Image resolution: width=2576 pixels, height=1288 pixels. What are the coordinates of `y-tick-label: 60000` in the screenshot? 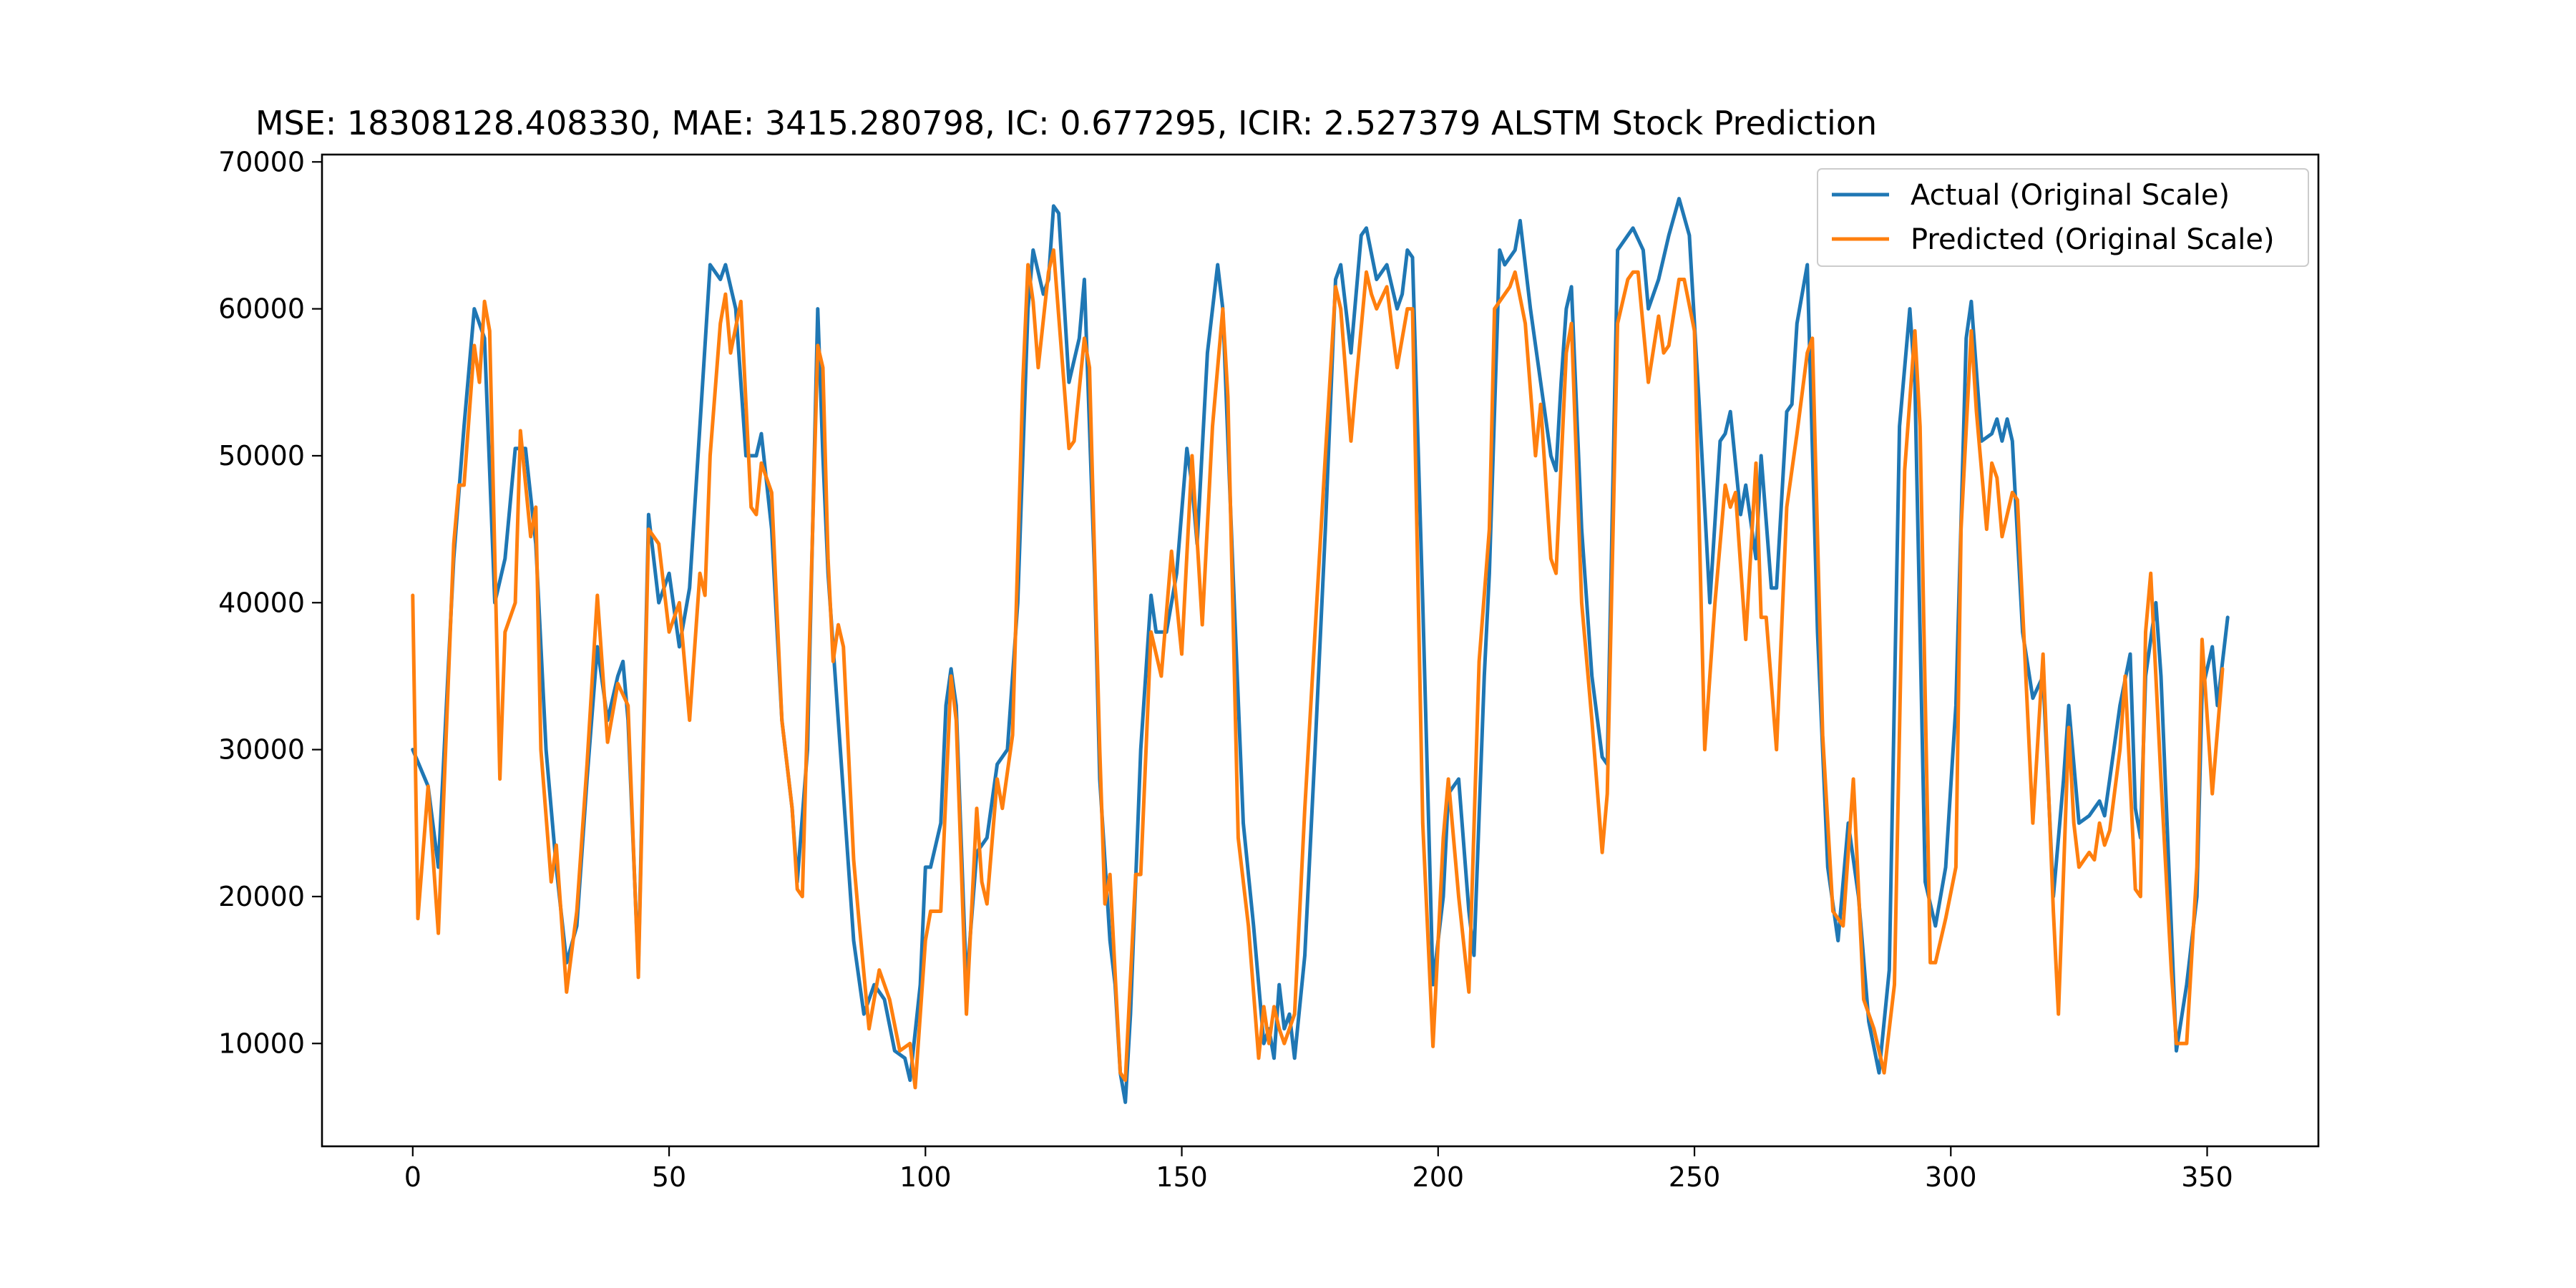 It's located at (261, 309).